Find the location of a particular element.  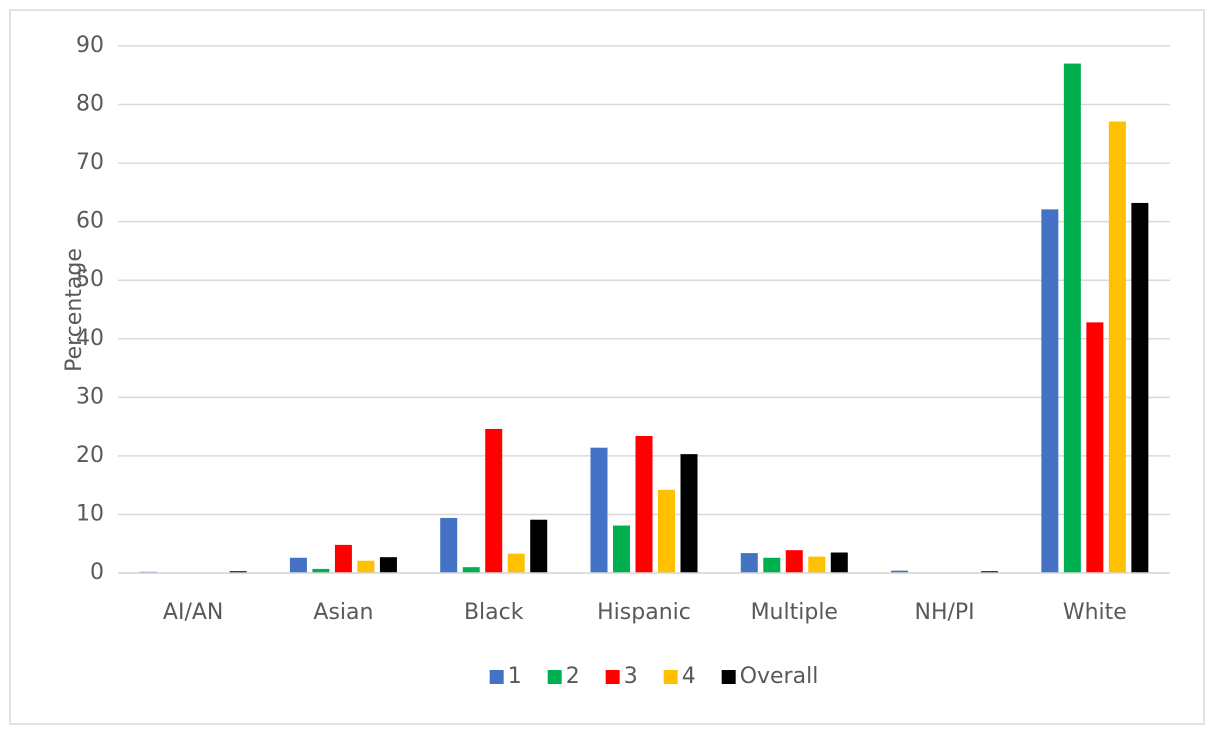

legend-label: 2 is located at coordinates (573, 676).